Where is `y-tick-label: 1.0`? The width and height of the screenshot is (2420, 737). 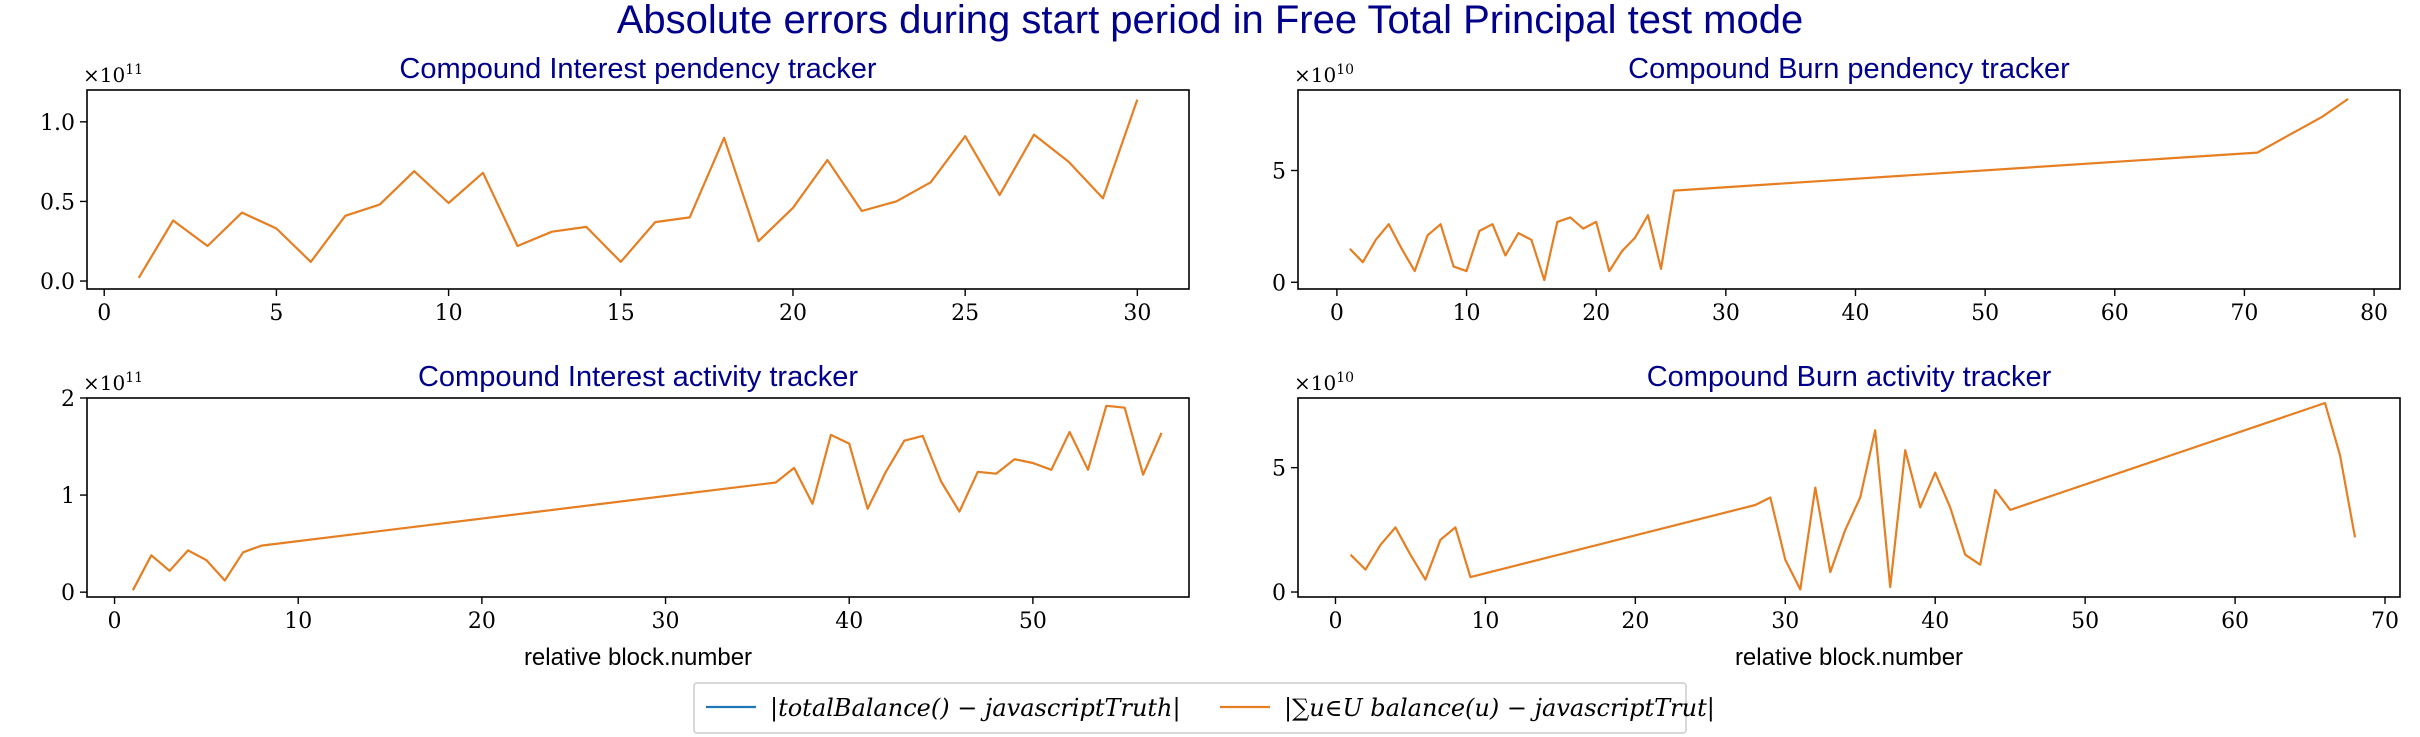
y-tick-label: 1.0 is located at coordinates (57, 123).